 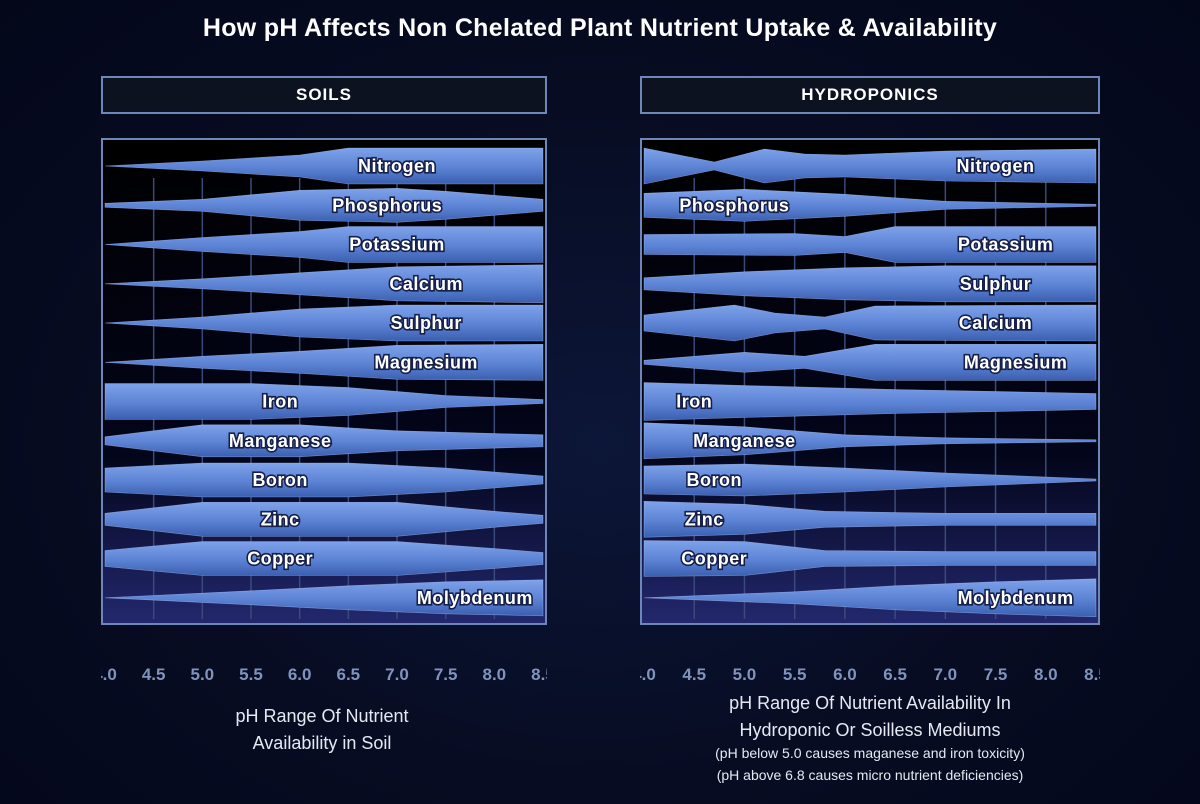 What do you see at coordinates (324, 401) in the screenshot?
I see `soils-band-iron` at bounding box center [324, 401].